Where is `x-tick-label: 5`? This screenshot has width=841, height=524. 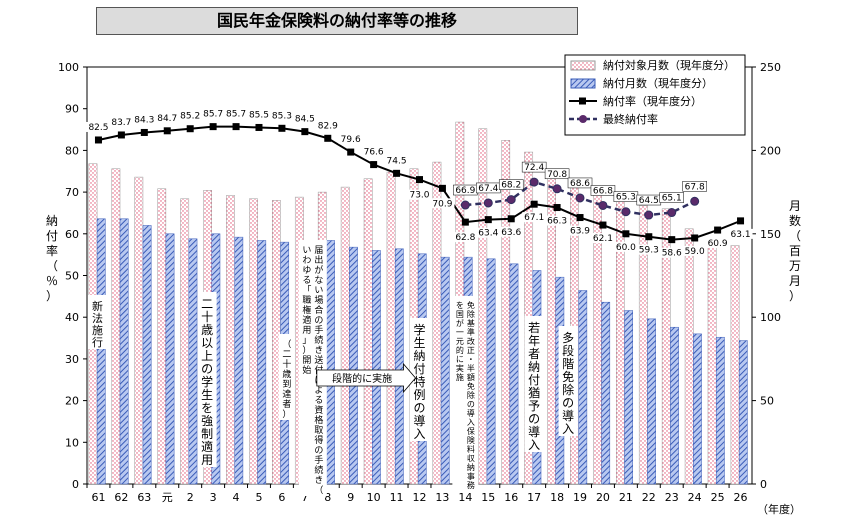 x-tick-label: 5 is located at coordinates (258, 497).